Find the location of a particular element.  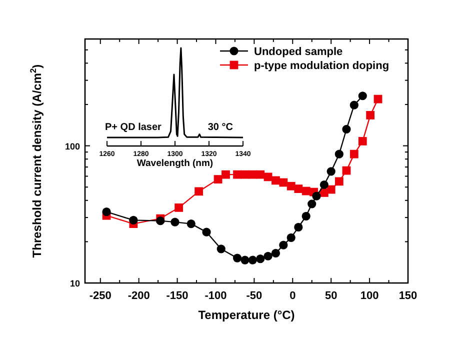

annotation: 30 °C is located at coordinates (220, 127).